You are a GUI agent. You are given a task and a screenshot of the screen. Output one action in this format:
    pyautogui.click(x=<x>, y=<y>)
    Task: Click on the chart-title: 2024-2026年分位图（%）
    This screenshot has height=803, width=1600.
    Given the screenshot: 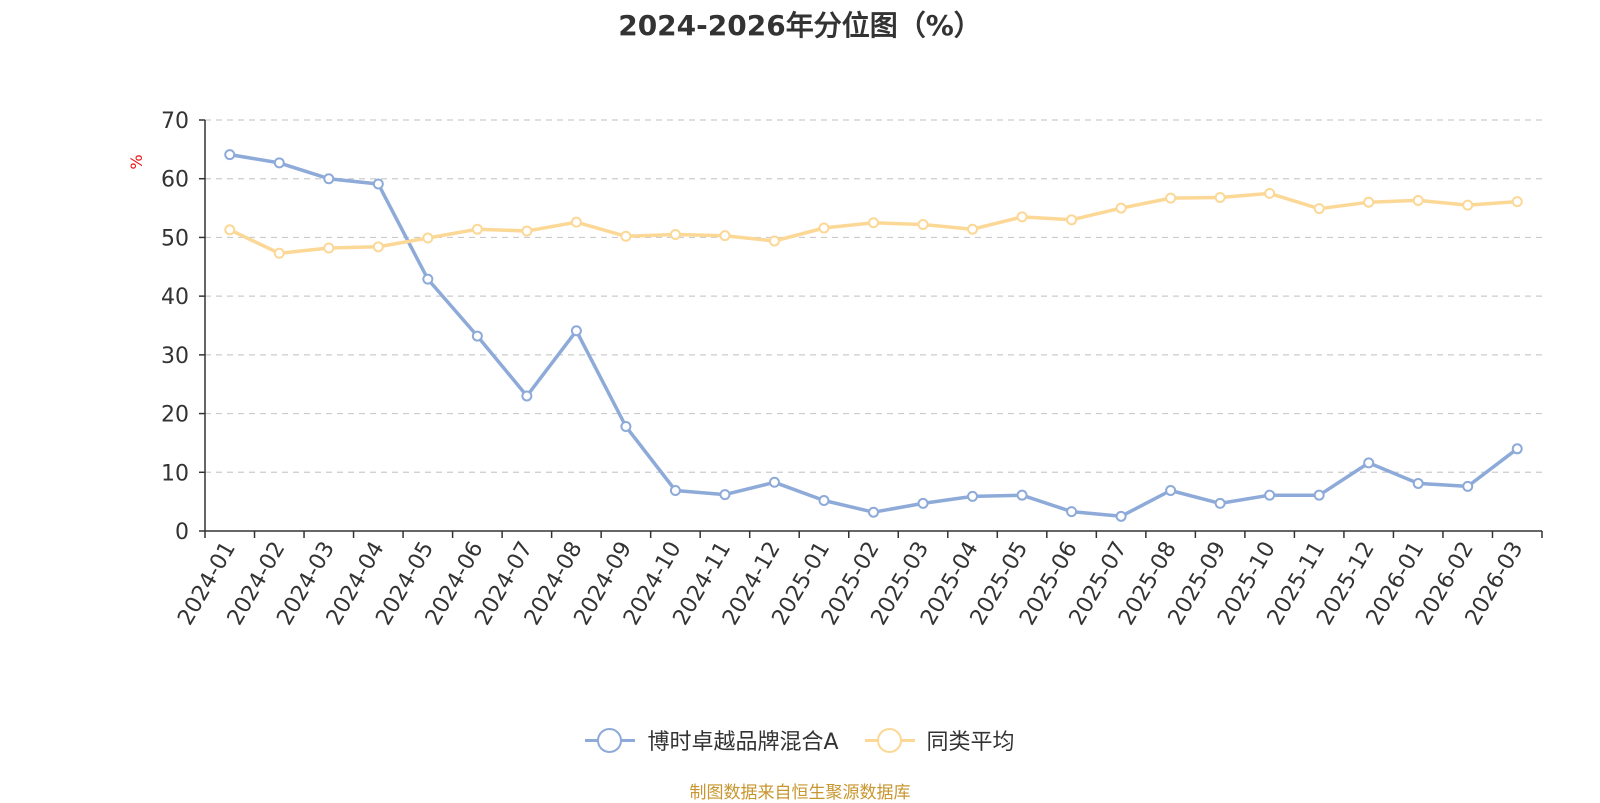 What is the action you would take?
    pyautogui.click(x=800, y=25)
    